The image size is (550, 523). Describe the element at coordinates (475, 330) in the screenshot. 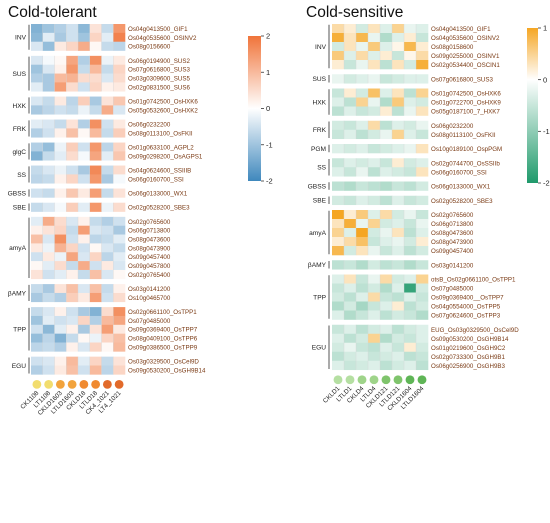

I see `right-row-label: EUG_Os03g0329500_OsCel9D` at that location.